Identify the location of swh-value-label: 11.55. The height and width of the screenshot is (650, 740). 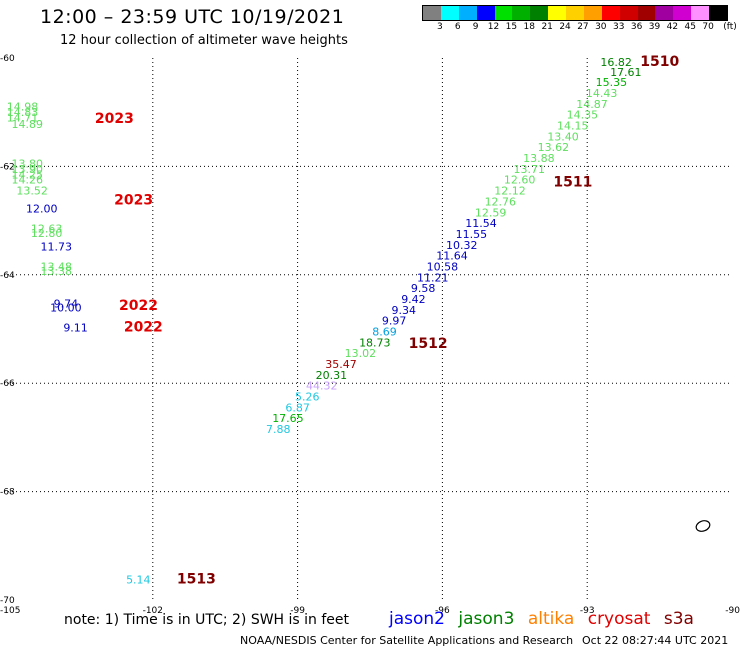
(472, 234).